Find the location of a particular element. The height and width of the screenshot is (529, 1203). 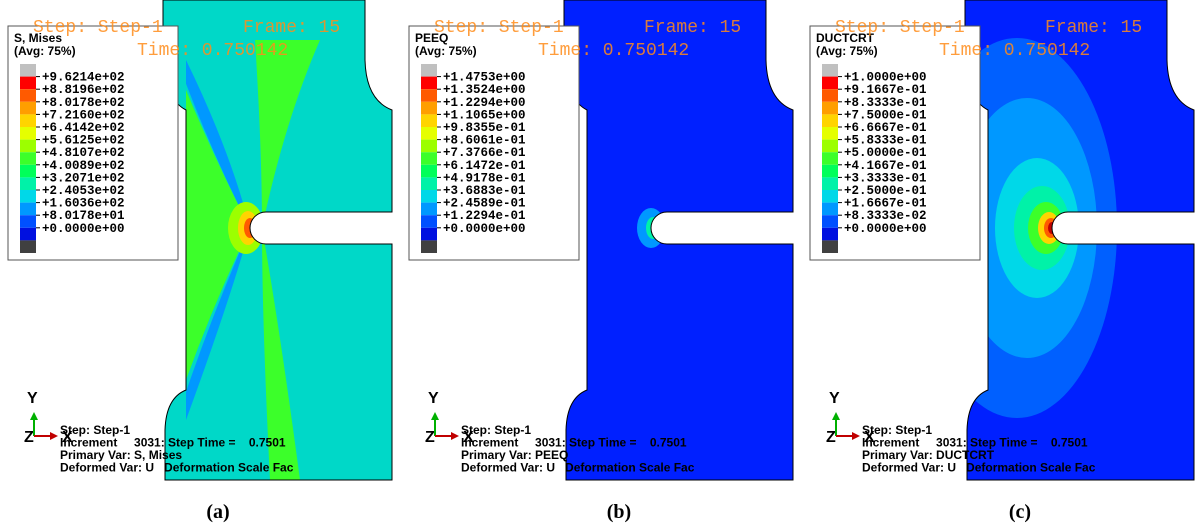

legend-label: +9.8355e-01 is located at coordinates (484, 128).